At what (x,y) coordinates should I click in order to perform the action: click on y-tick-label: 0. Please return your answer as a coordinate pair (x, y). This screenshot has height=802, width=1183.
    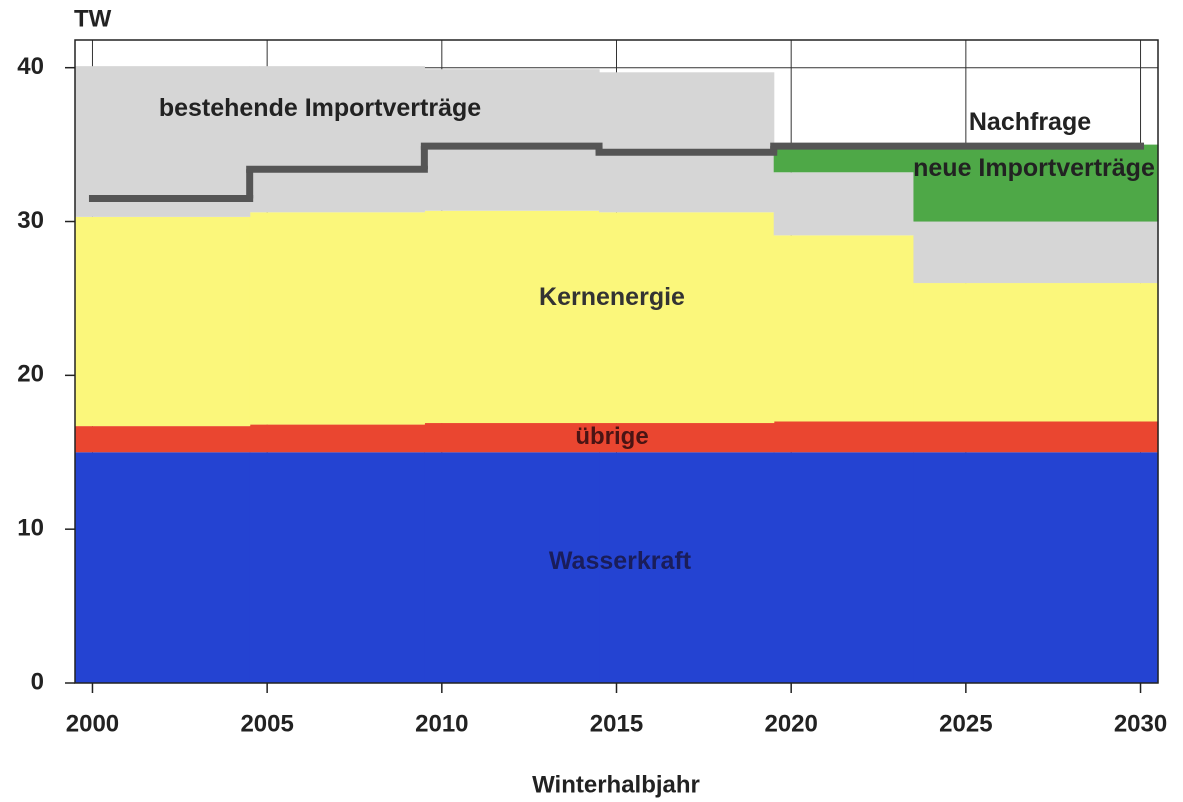
    Looking at the image, I should click on (37, 681).